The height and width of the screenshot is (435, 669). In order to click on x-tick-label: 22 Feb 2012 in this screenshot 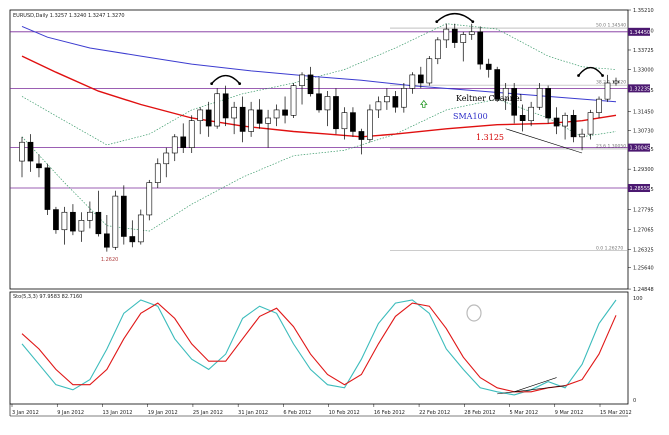, I will do `click(434, 413)`.